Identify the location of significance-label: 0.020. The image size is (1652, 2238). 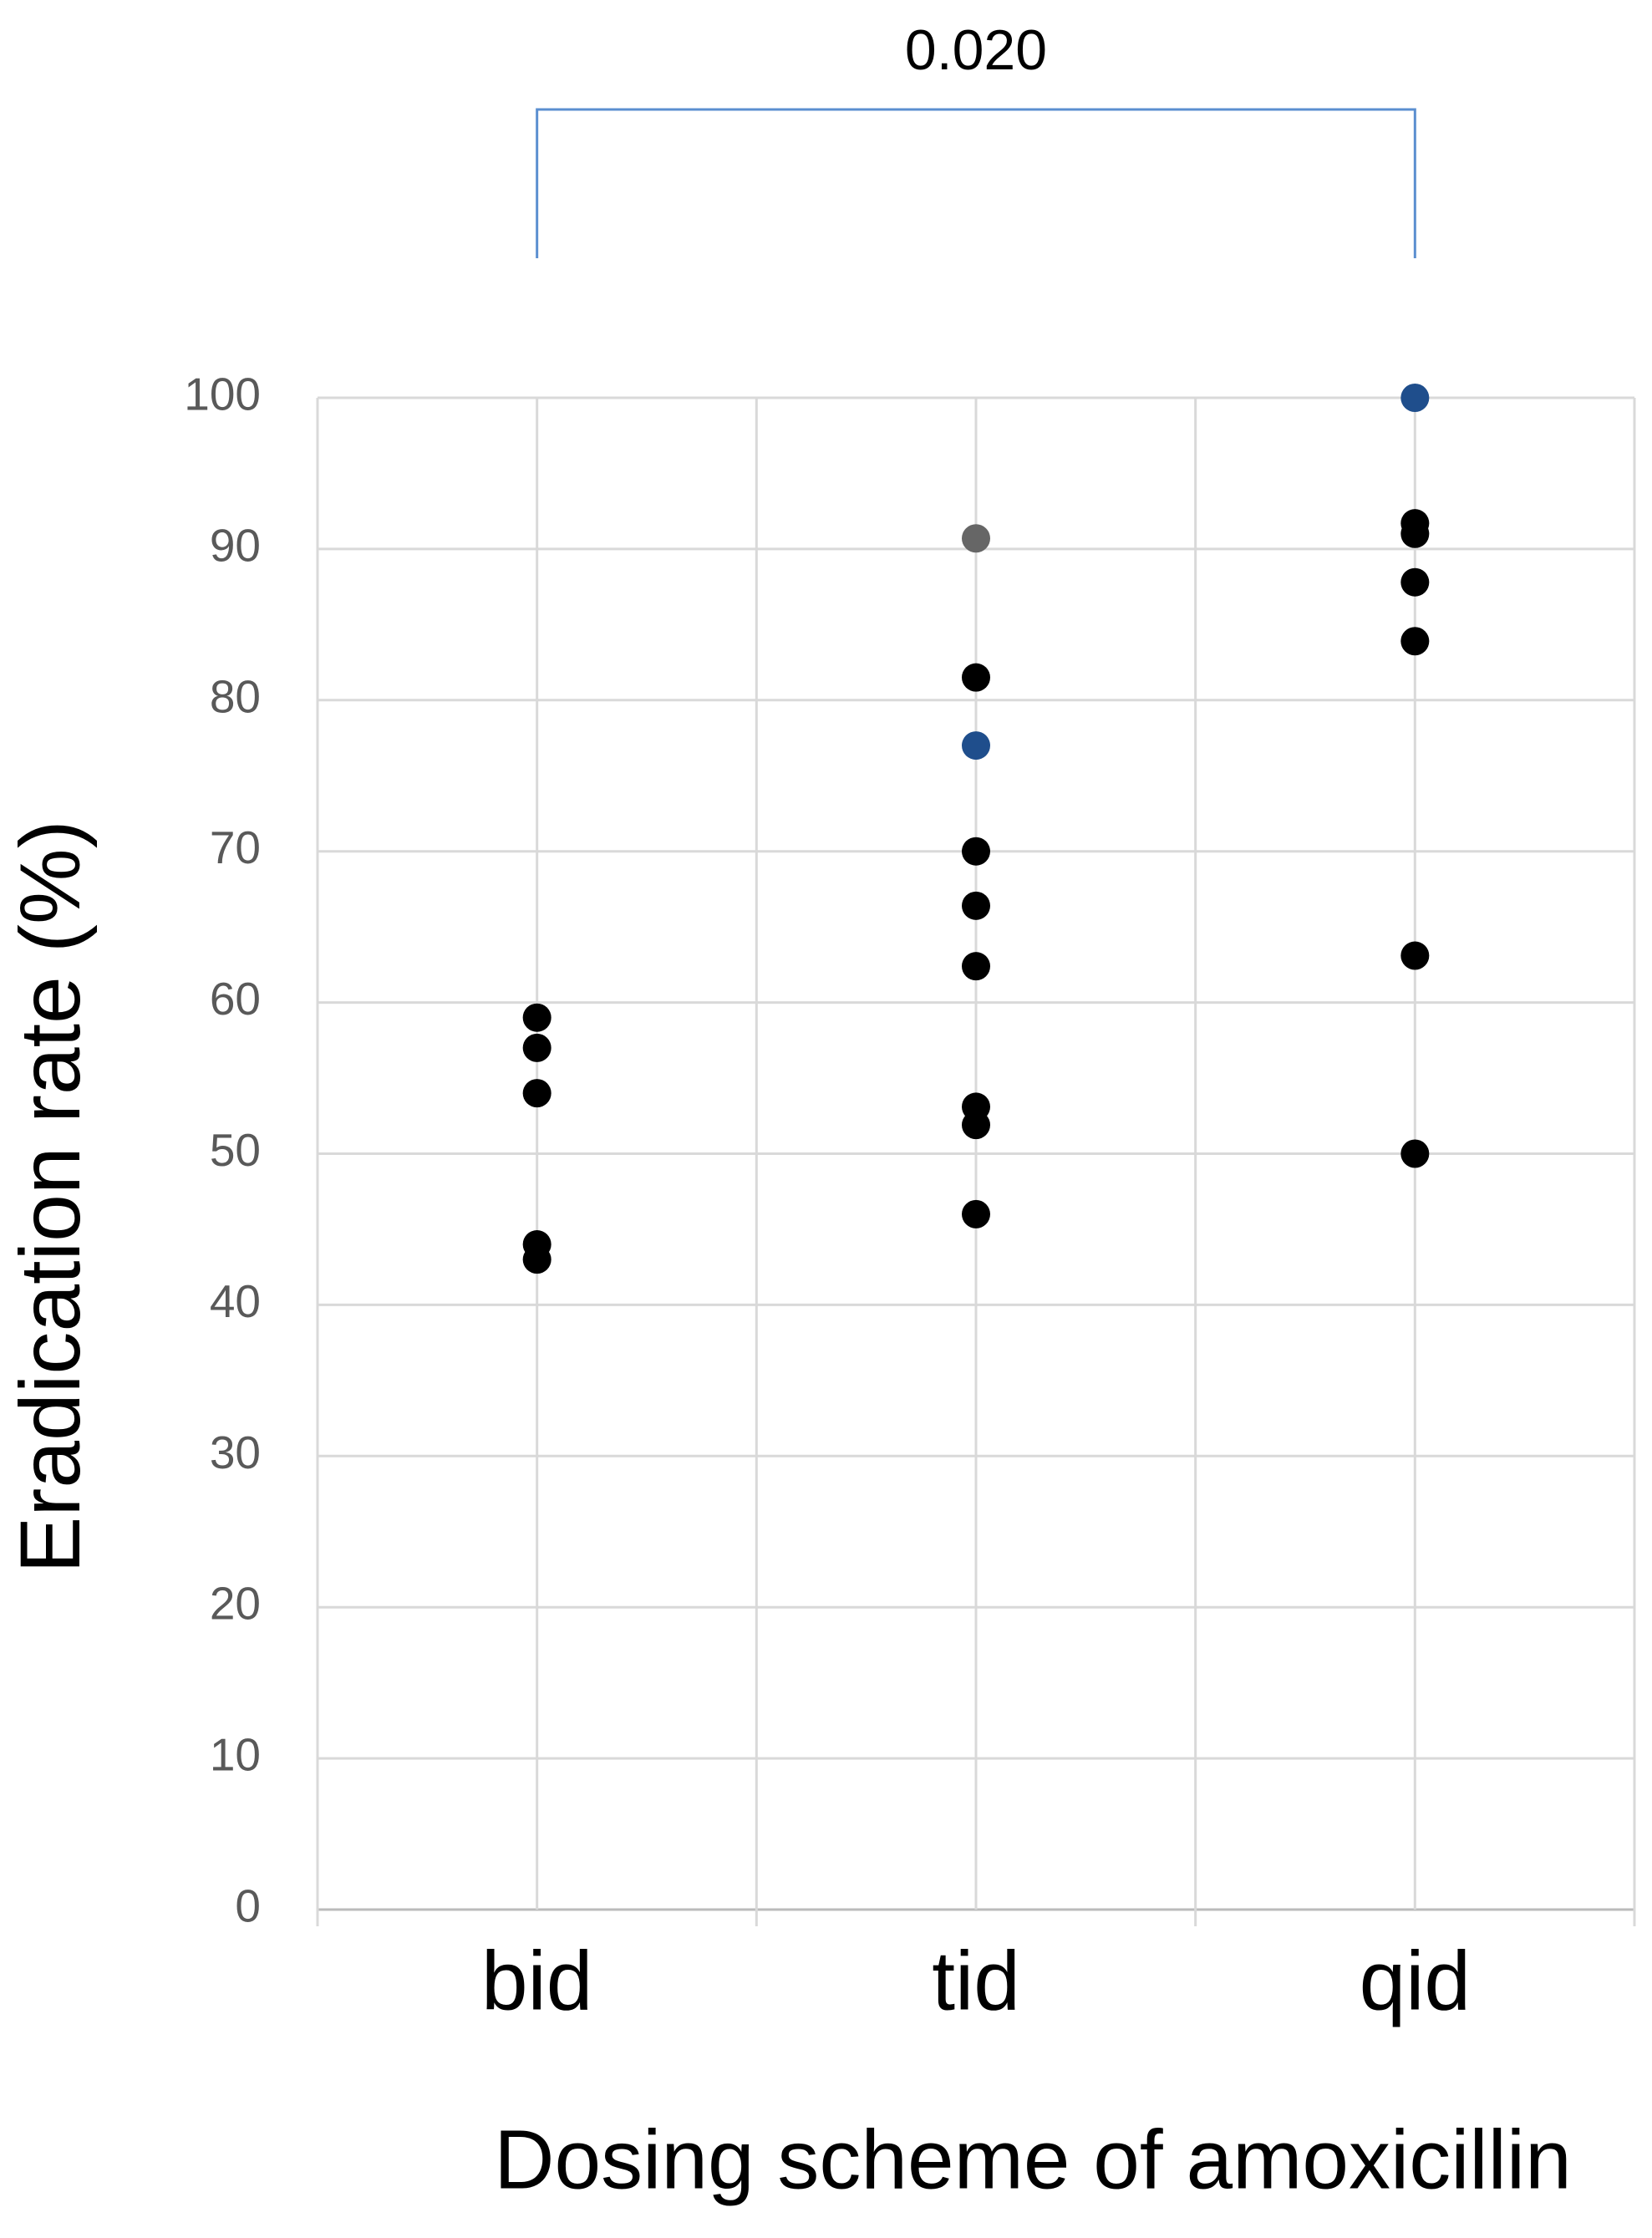
(976, 50).